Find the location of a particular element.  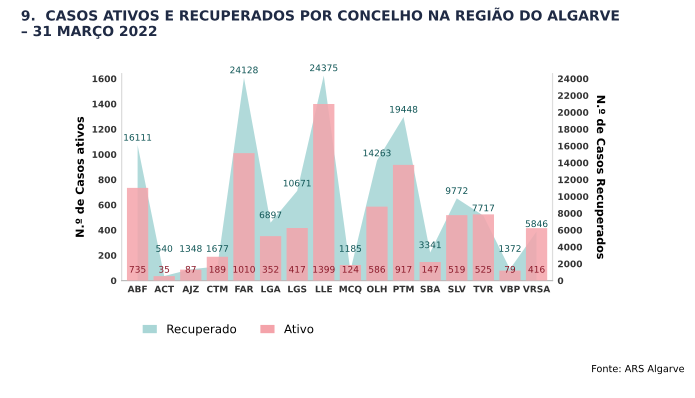

y2-tick-label: 12000 is located at coordinates (573, 180).